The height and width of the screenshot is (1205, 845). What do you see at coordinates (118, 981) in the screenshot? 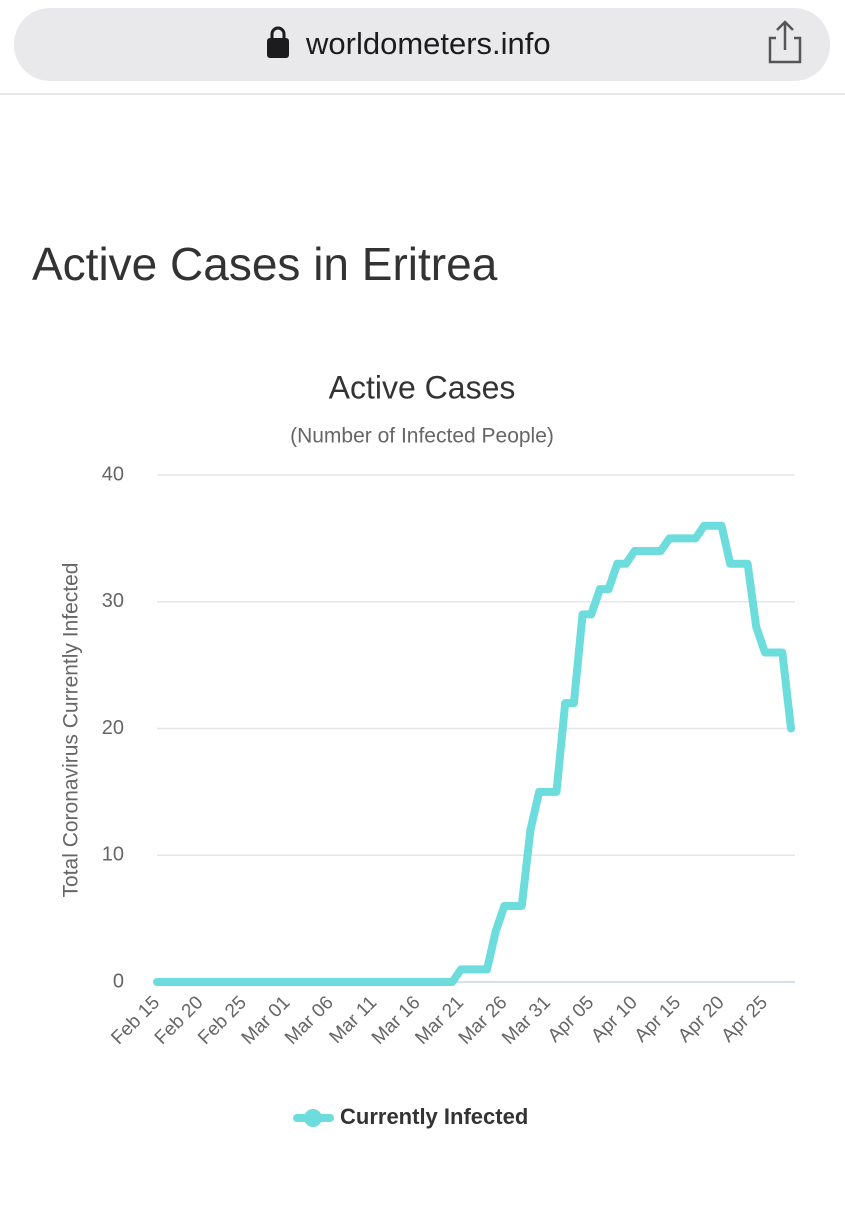
I see `y-tick-label: 0` at bounding box center [118, 981].